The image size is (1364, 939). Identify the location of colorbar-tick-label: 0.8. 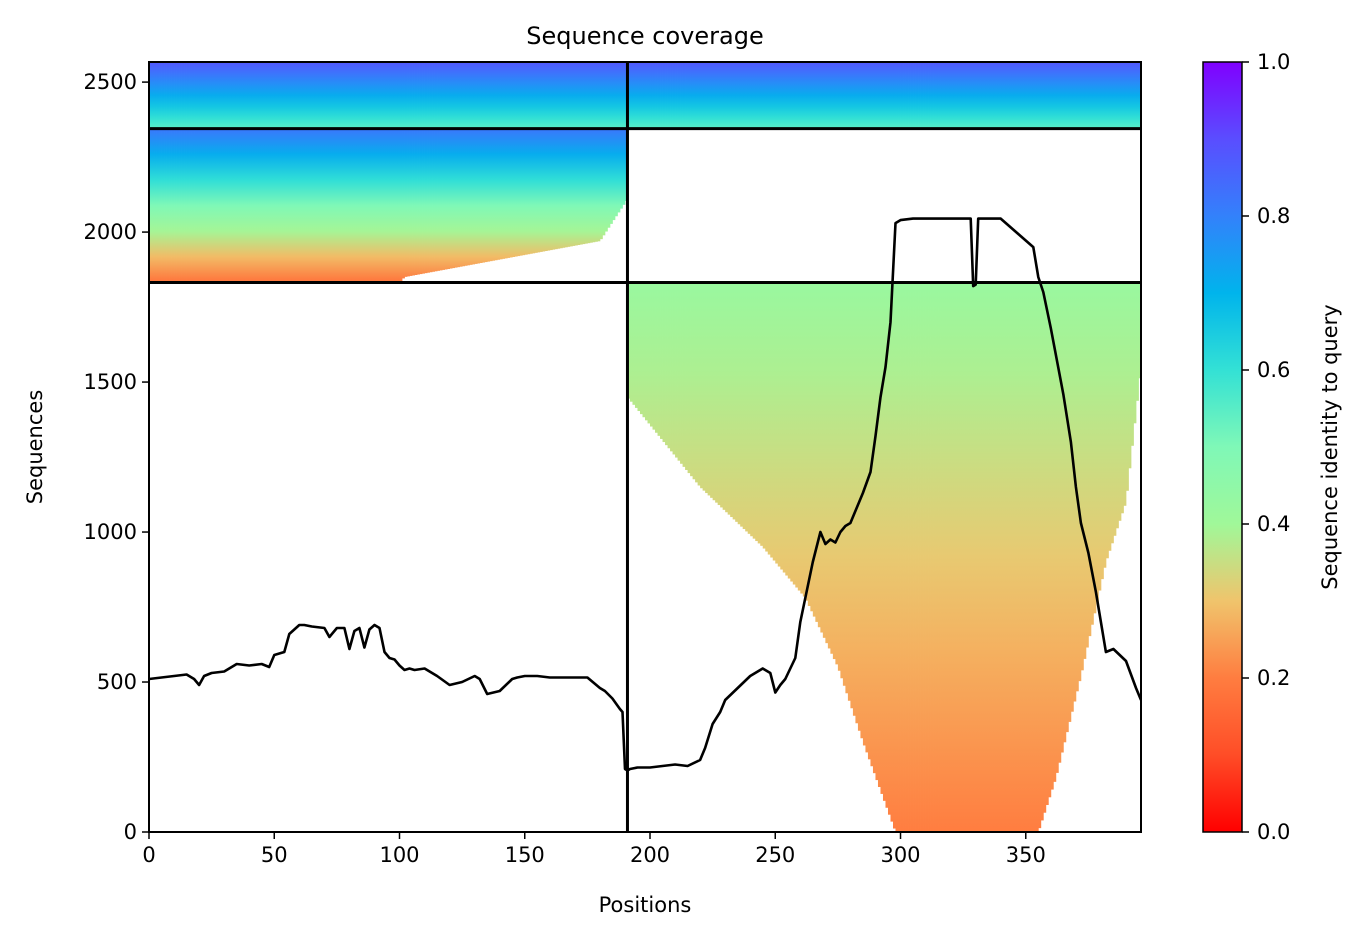
(1273, 216).